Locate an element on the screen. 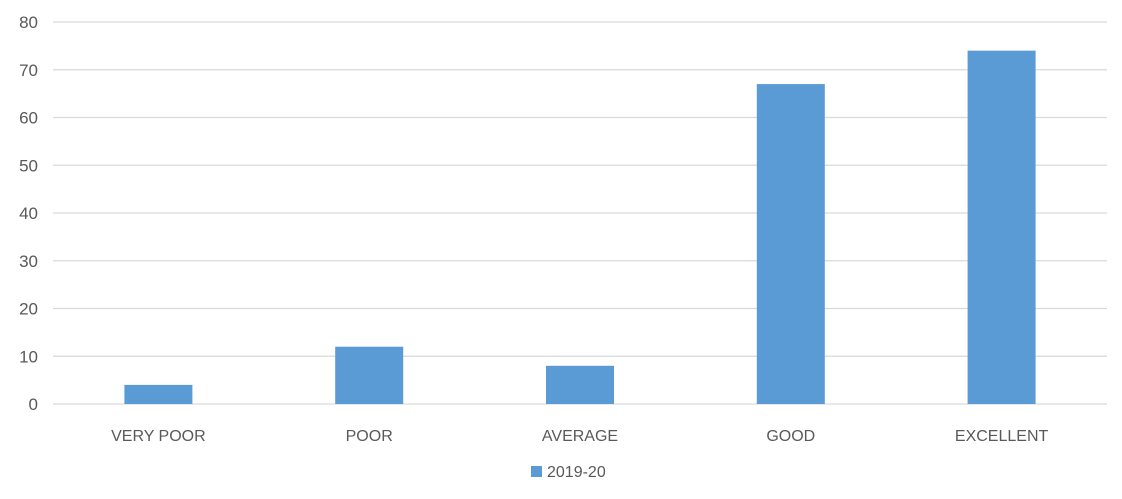 This screenshot has width=1122, height=499. y-tick-label: 10 is located at coordinates (28, 356).